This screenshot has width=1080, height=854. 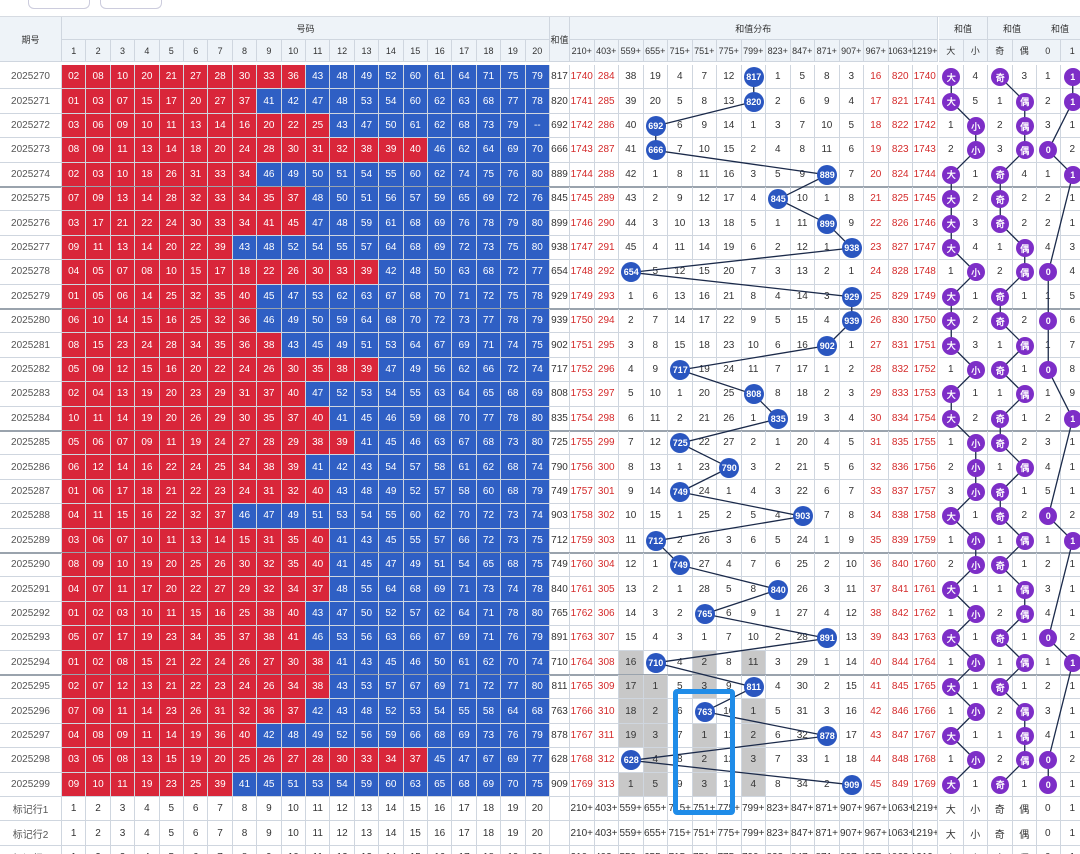 I want to click on issue-cell: 2025292, so click(x=31, y=614).